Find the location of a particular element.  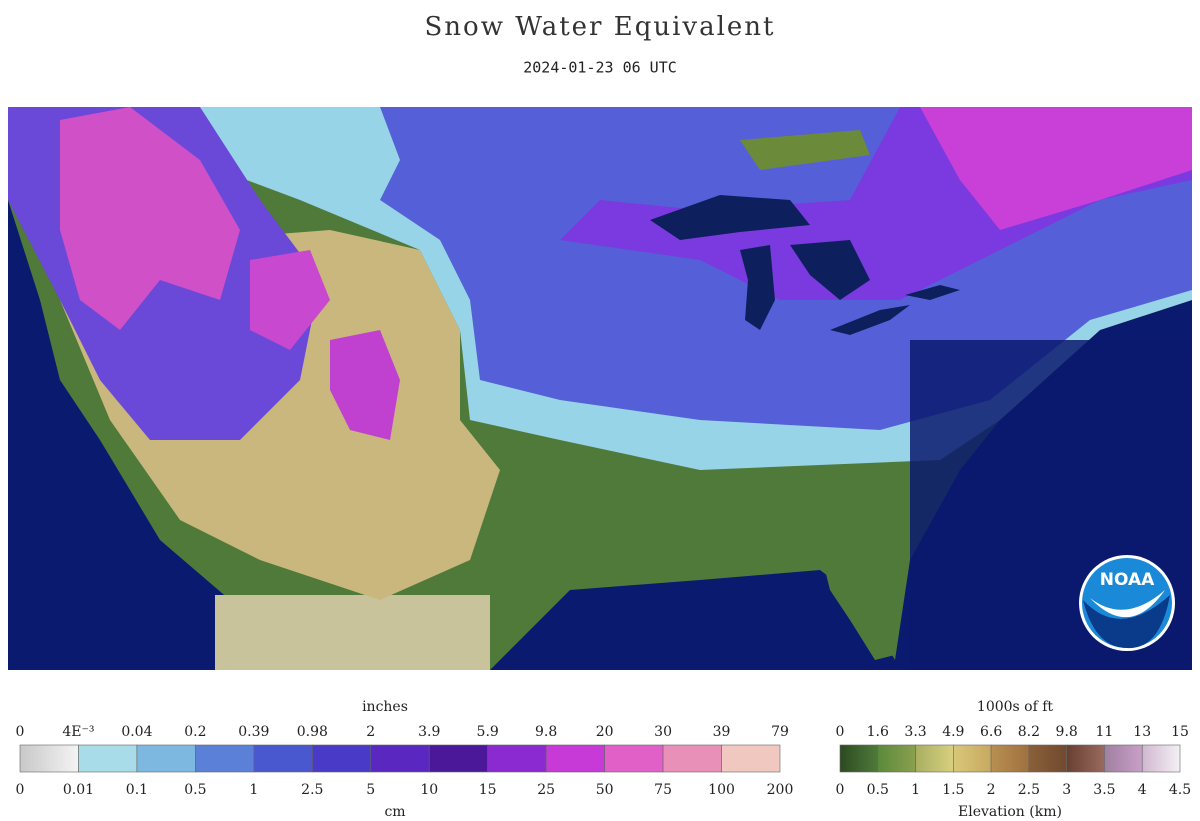

unit-label: cm is located at coordinates (394, 812).